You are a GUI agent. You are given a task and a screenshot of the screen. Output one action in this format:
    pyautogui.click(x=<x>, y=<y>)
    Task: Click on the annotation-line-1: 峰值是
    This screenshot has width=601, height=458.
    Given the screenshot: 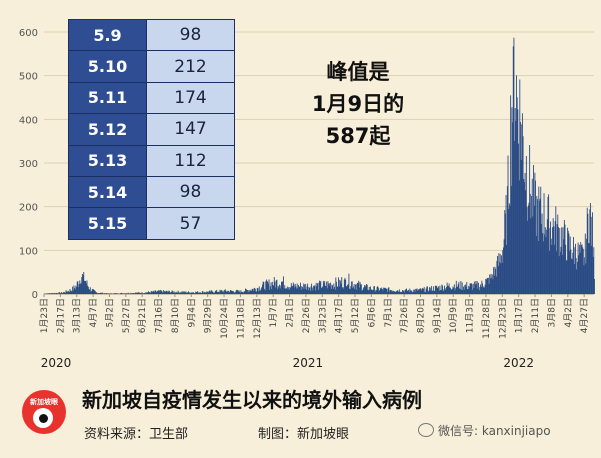 What is the action you would take?
    pyautogui.click(x=358, y=72)
    